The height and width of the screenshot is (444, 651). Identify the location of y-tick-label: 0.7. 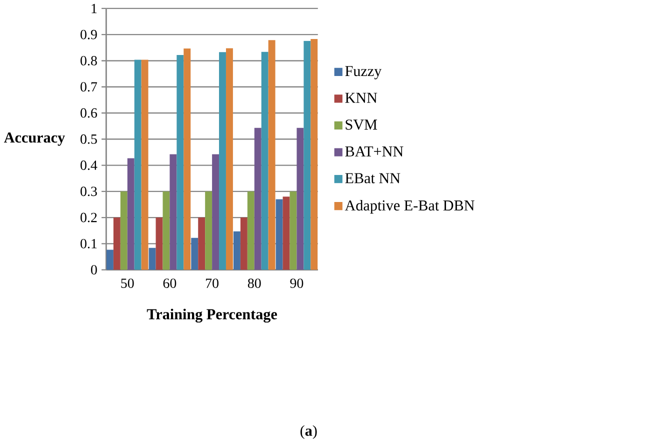
(89, 87).